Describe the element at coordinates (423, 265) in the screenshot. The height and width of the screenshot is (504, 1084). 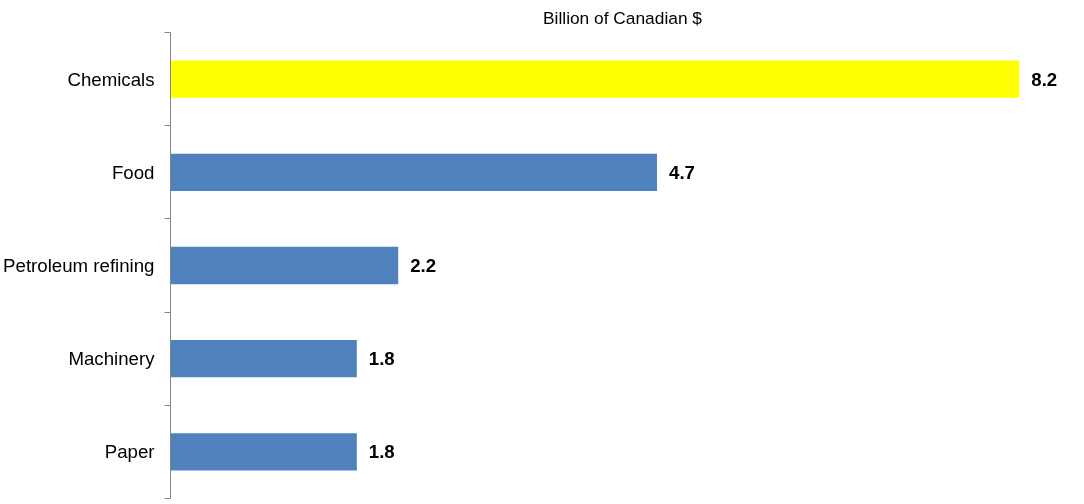
I see `data-label: 2.2` at that location.